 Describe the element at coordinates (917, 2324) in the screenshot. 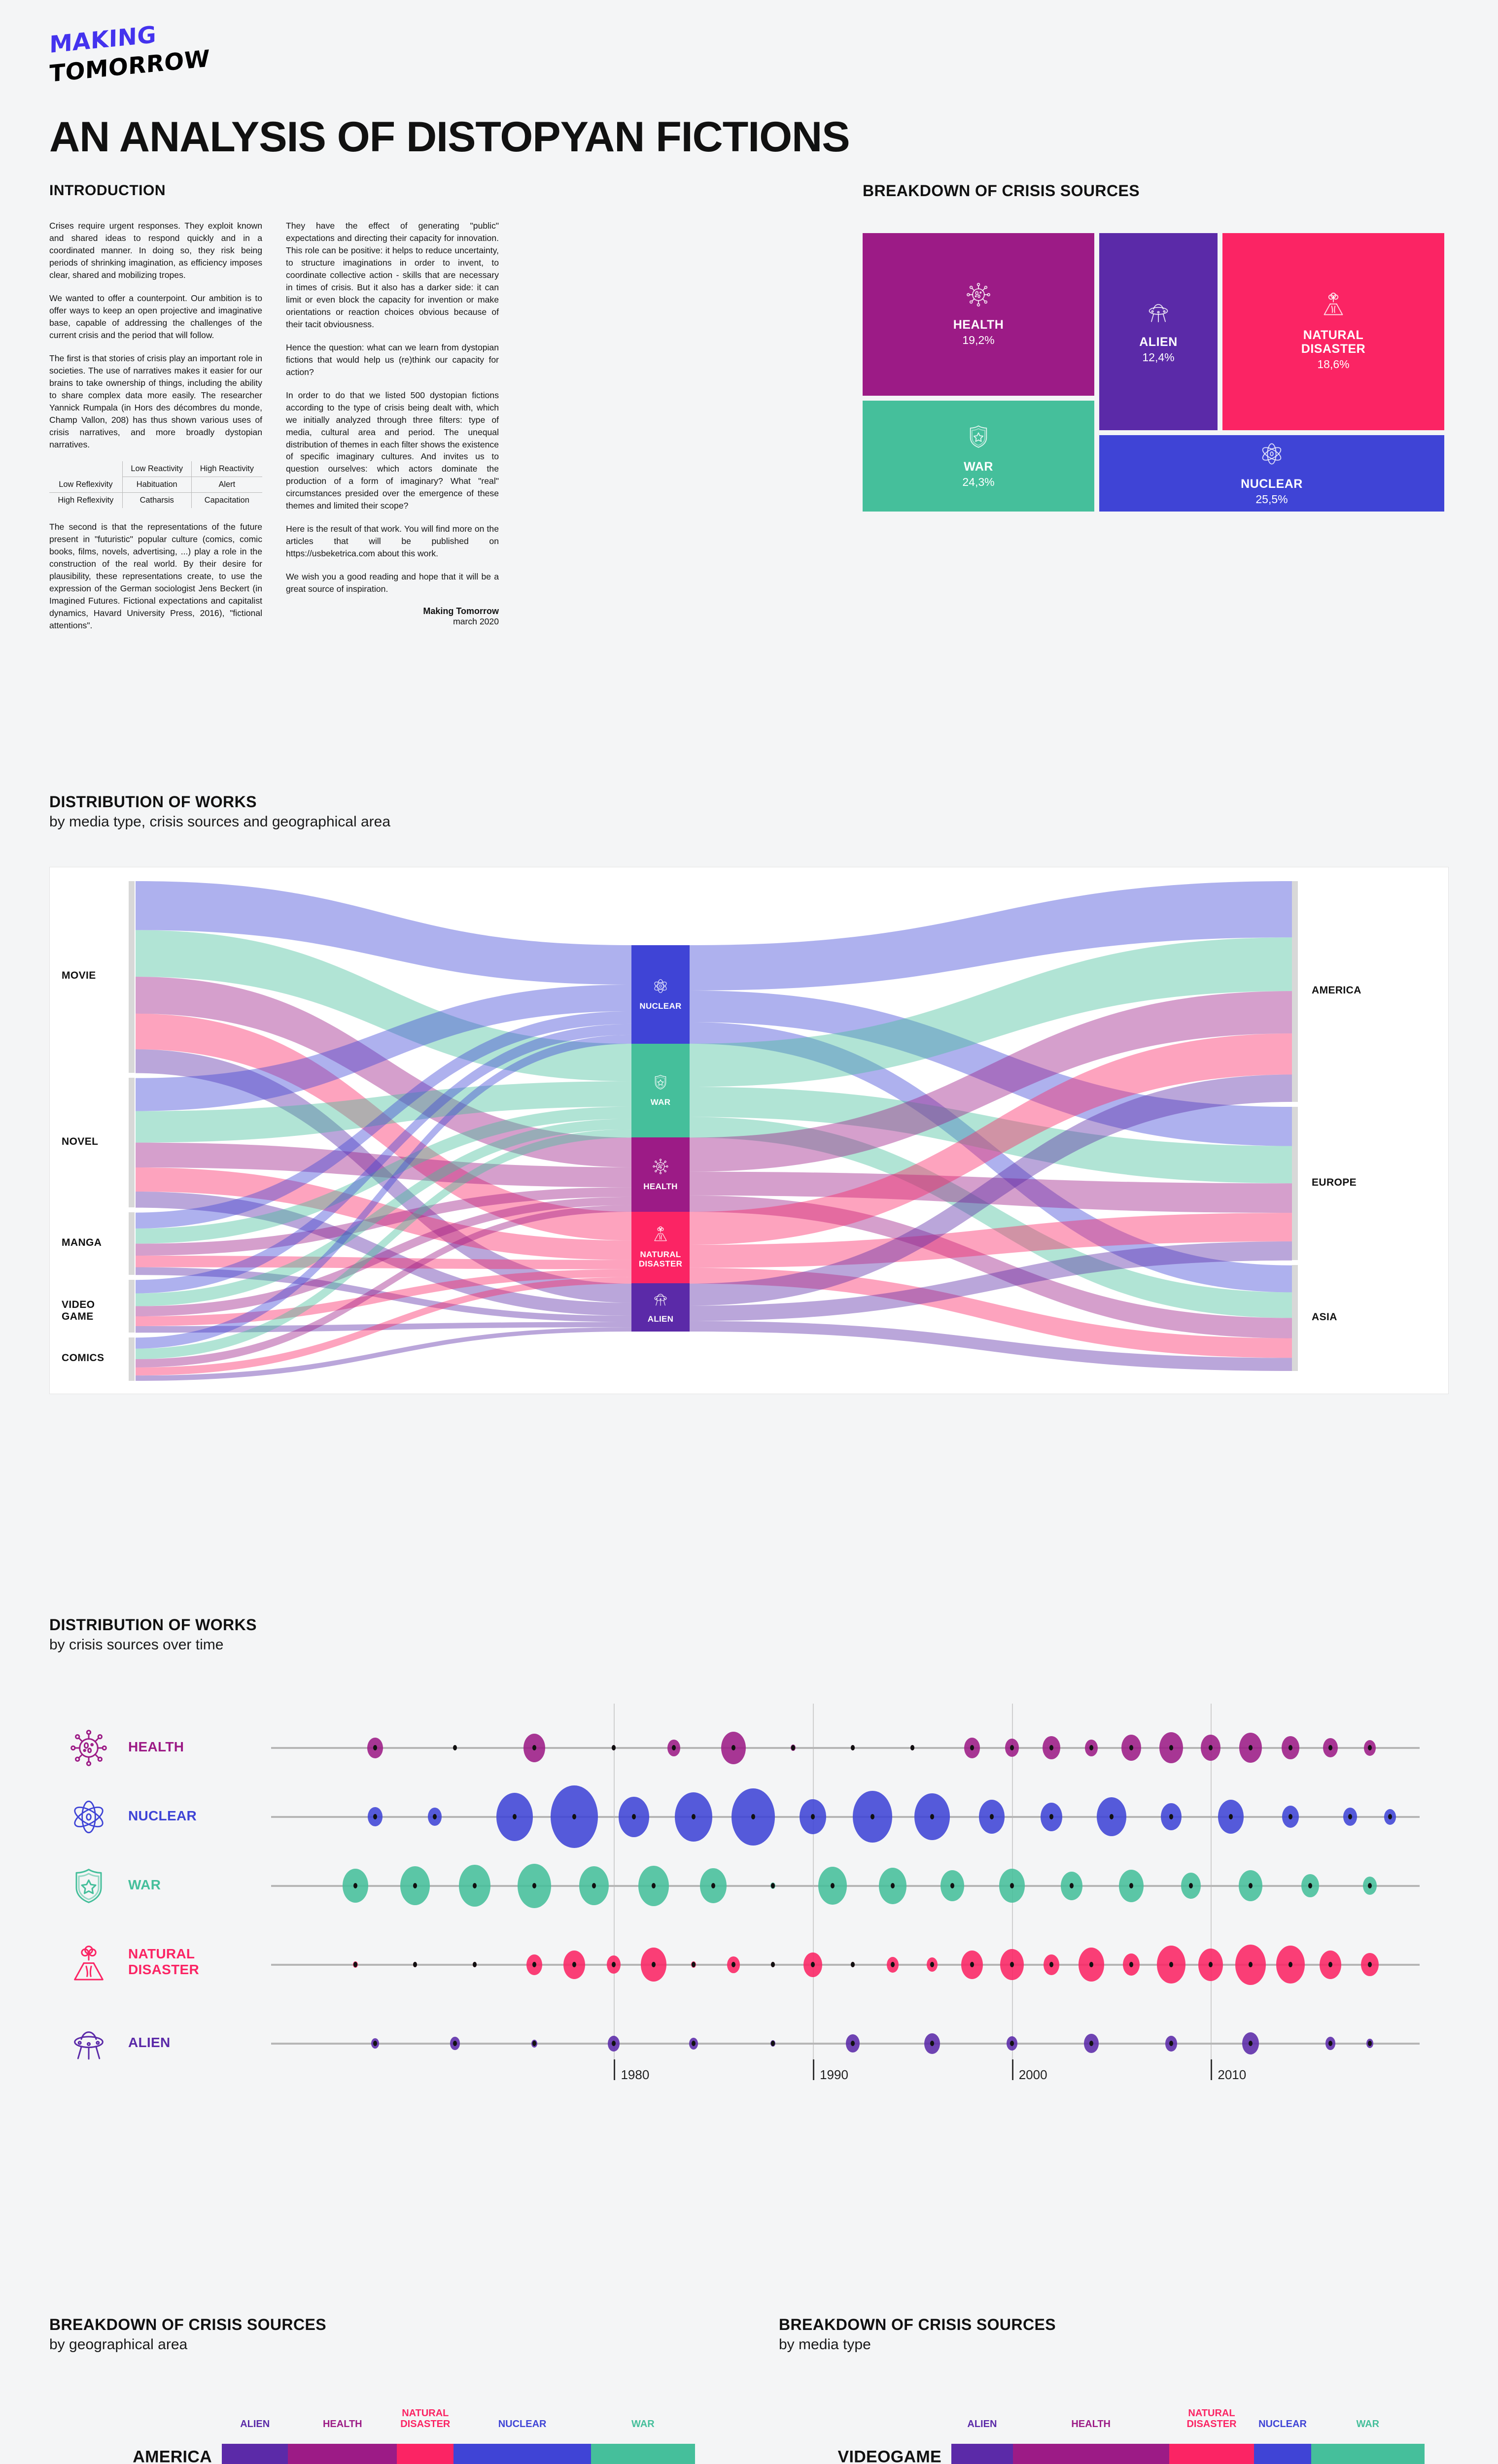

I see `media-breakdown-title: BREAKDOWN OF CRISIS SOURCES` at that location.